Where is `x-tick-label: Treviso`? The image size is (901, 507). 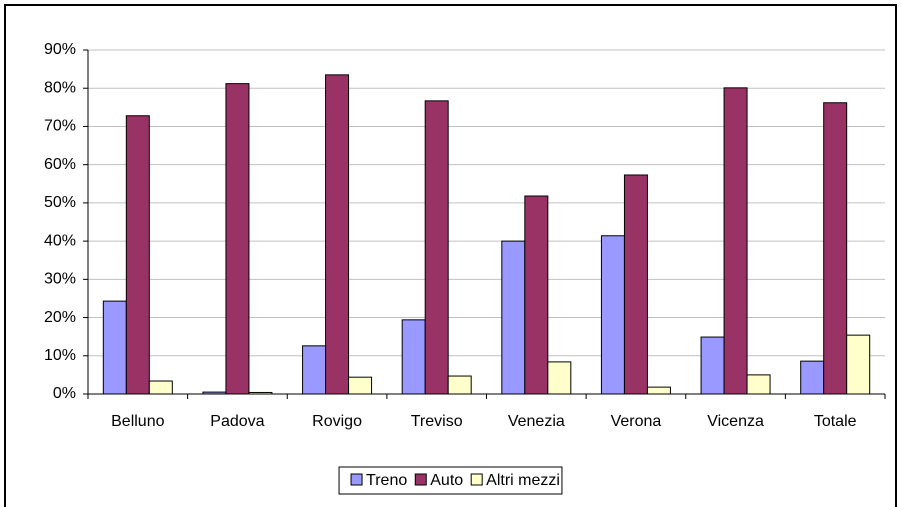
x-tick-label: Treviso is located at coordinates (437, 421).